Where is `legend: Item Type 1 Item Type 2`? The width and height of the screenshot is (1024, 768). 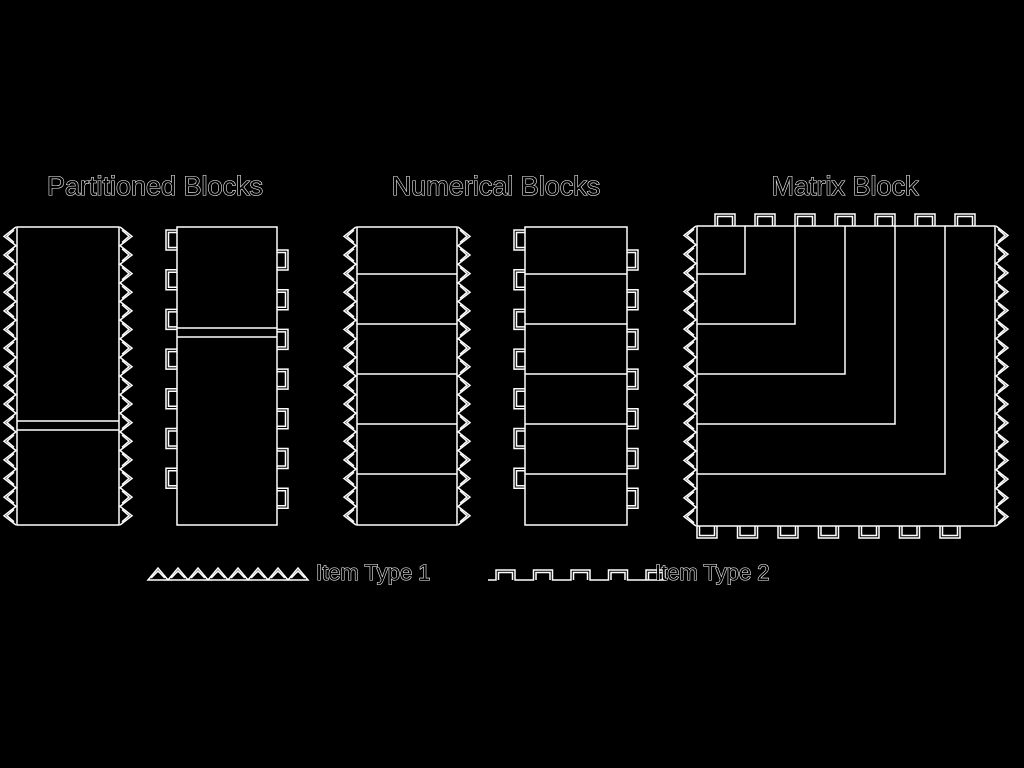 legend: Item Type 1 Item Type 2 is located at coordinates (458, 572).